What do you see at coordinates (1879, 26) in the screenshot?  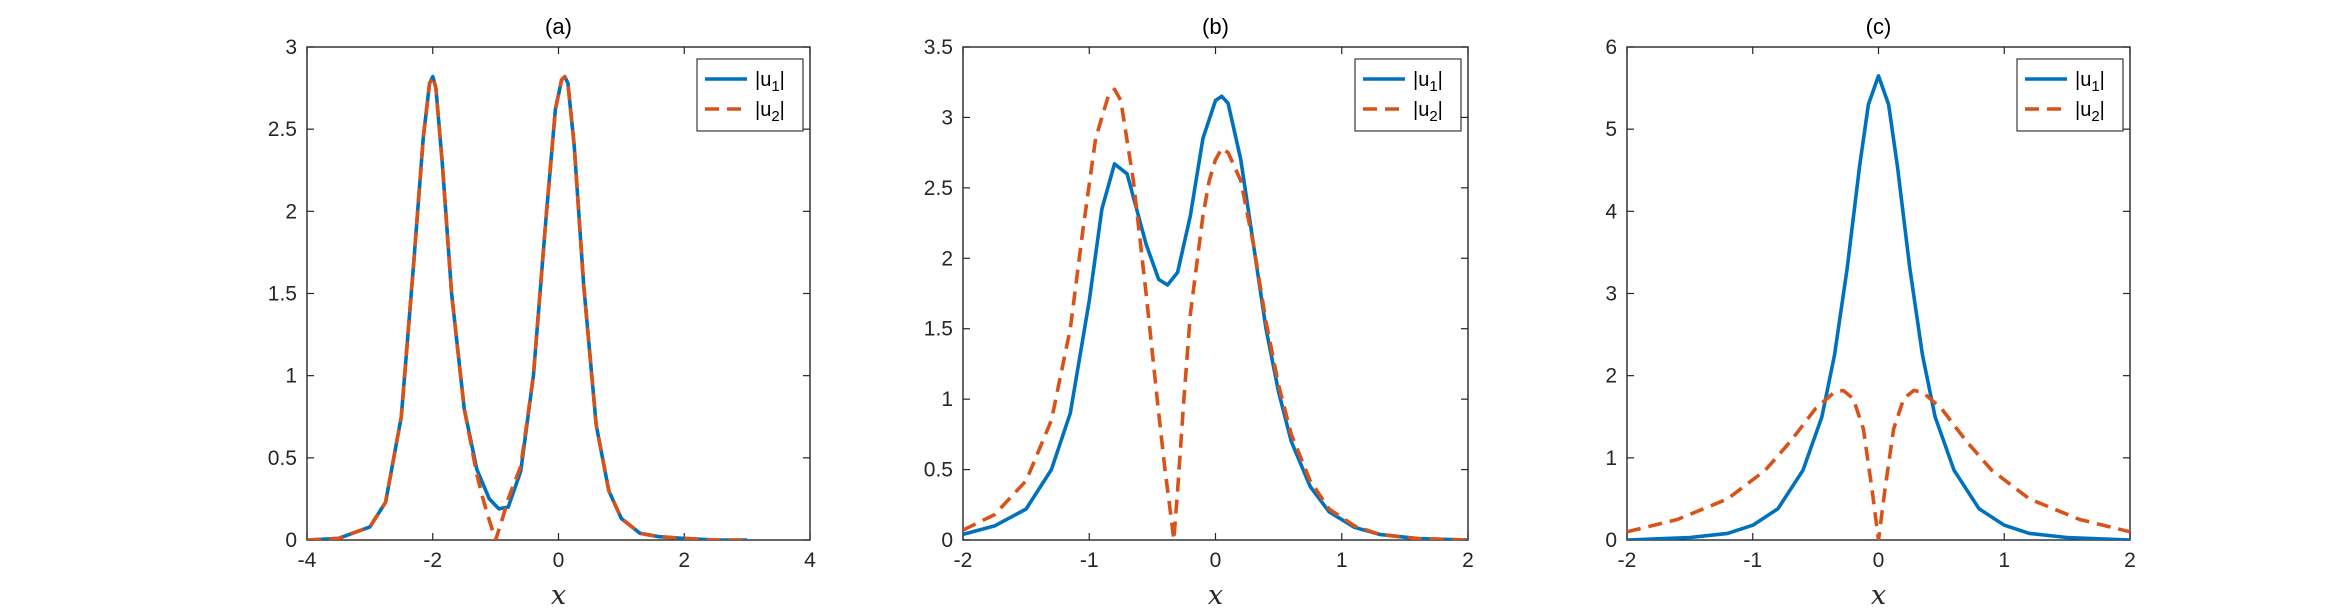 I see `chart-title: (c)` at bounding box center [1879, 26].